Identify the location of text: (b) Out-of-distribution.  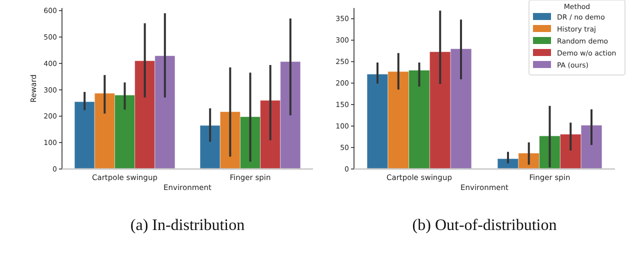
(484, 225).